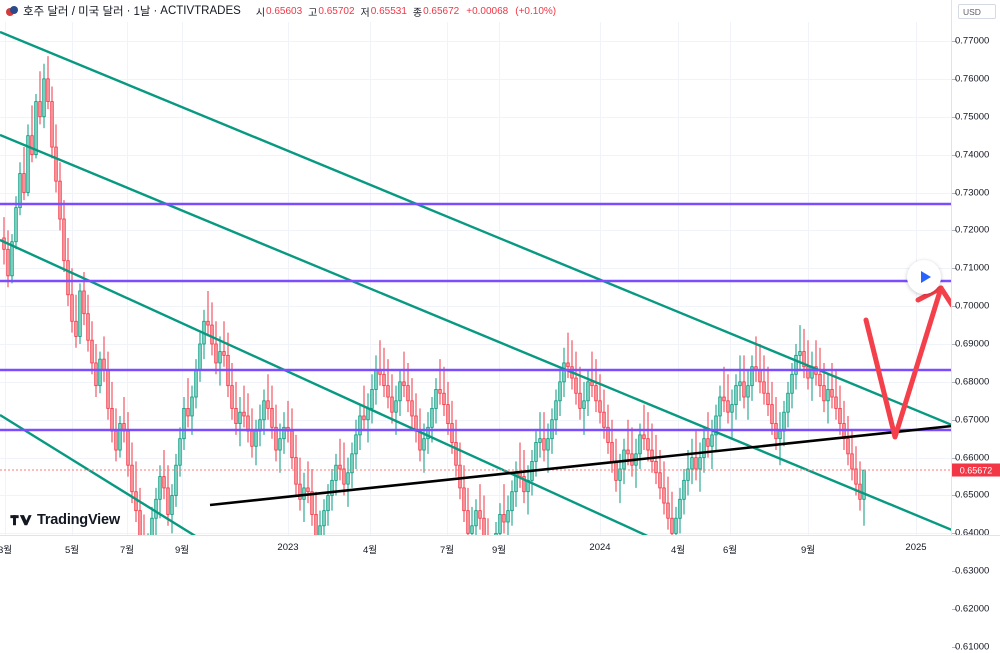 Image resolution: width=1000 pixels, height=653 pixels. I want to click on time-tick-label: 9월, so click(182, 550).